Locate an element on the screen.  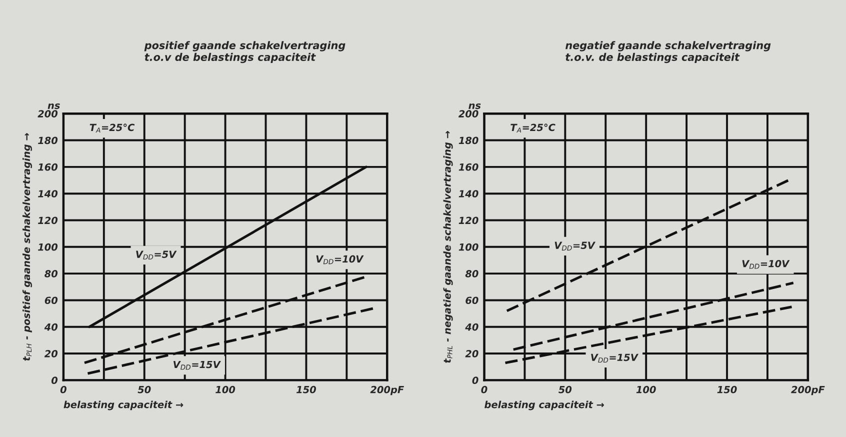
y-axis-title: t$_{PHL}$ - negatief gaande schakelvertraging → is located at coordinates (448, 246).